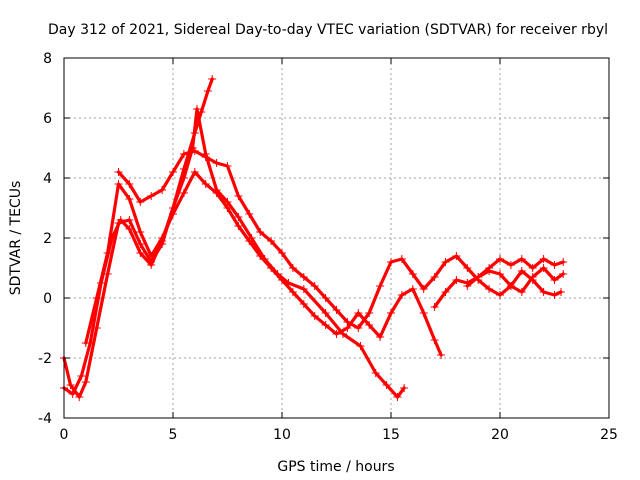 This screenshot has height=480, width=640. What do you see at coordinates (609, 435) in the screenshot?
I see `x-tick-label: 25` at bounding box center [609, 435].